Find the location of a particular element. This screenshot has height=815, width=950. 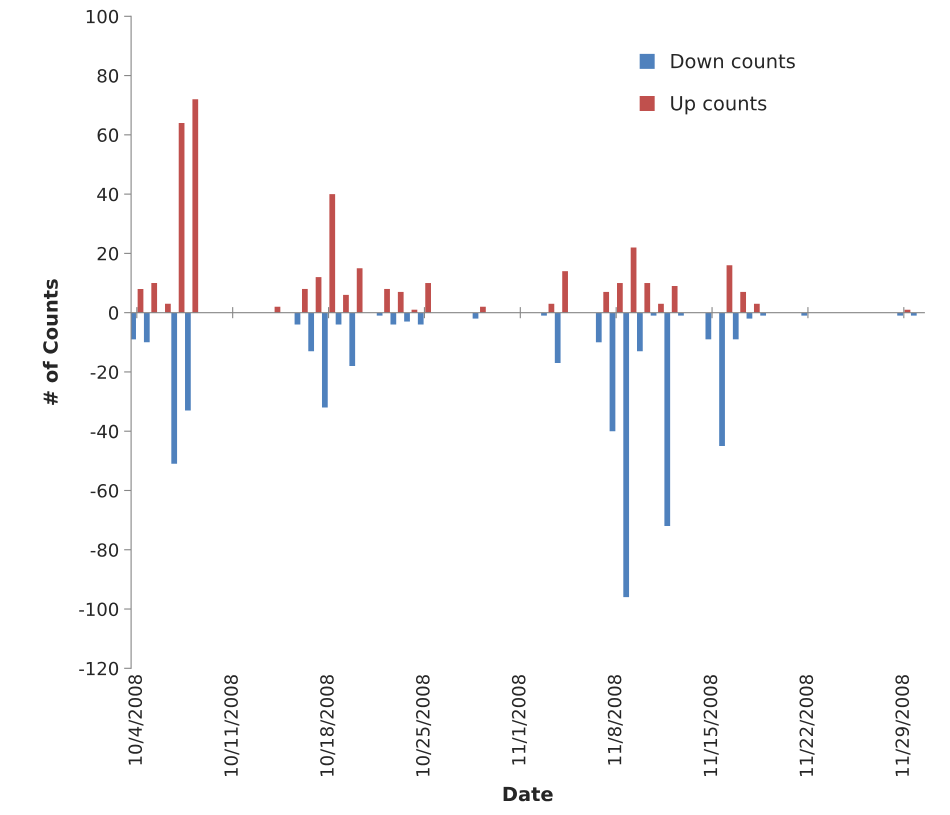

y-tick-label: -100 is located at coordinates (98, 609).